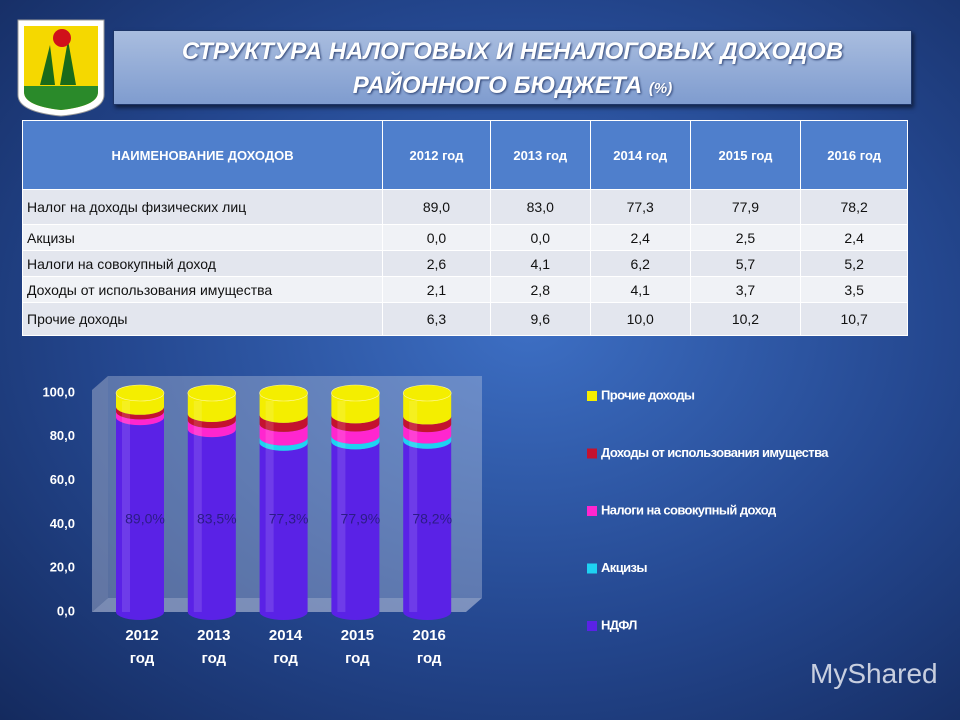 This screenshot has width=960, height=720. Describe the element at coordinates (745, 155) in the screenshot. I see `table-header-cell: 2015 год` at that location.